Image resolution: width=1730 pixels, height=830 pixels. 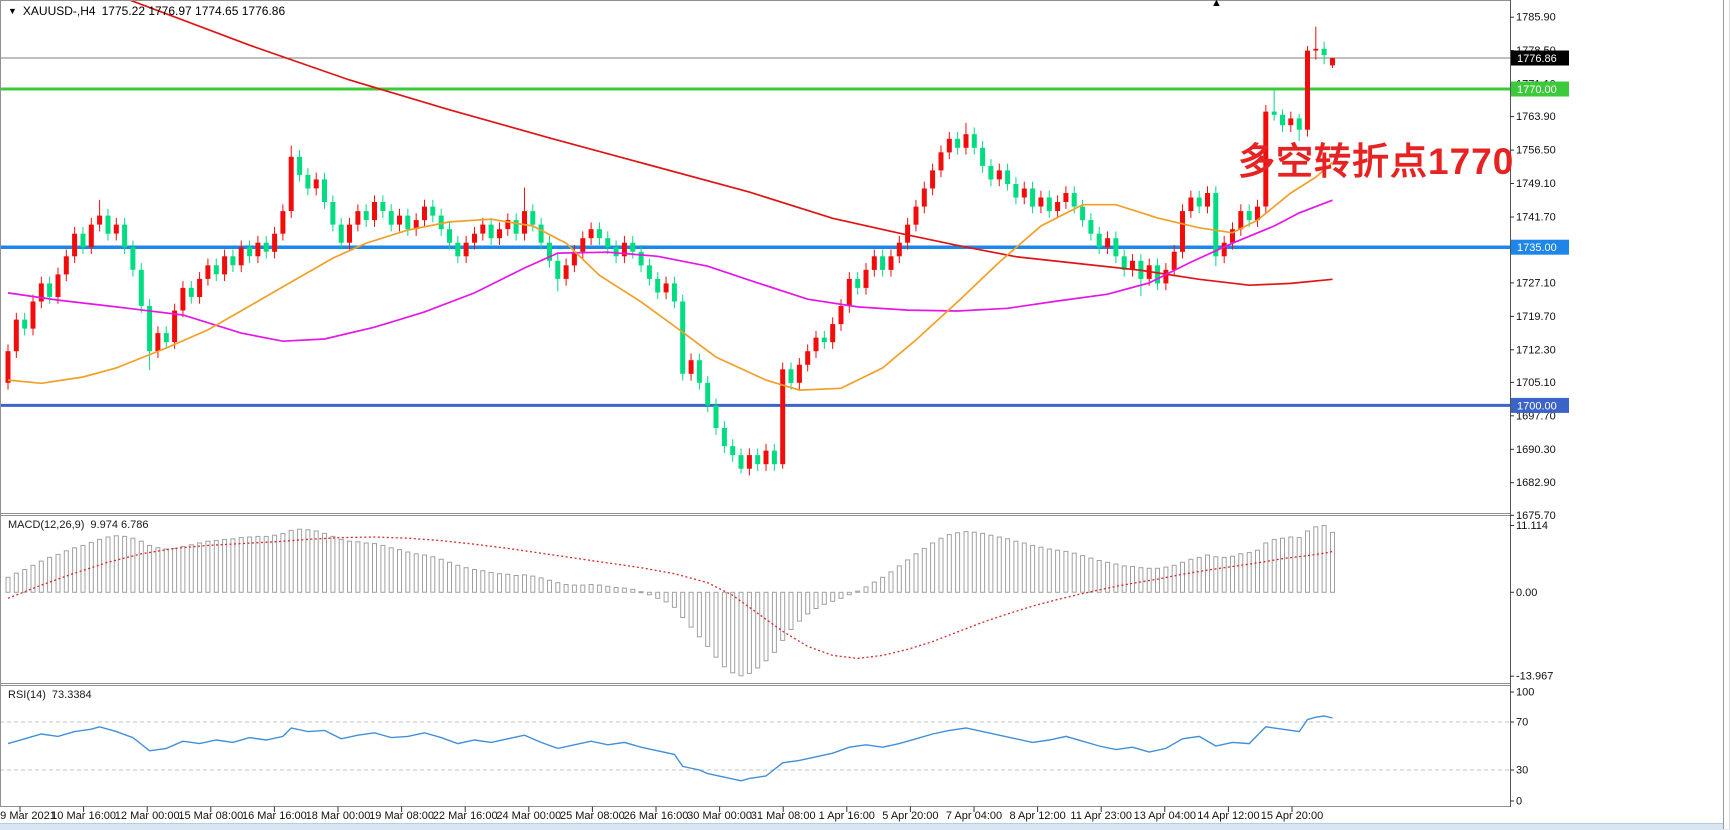 I want to click on green-level-badge-text: 1770.00, so click(x=1537, y=90).